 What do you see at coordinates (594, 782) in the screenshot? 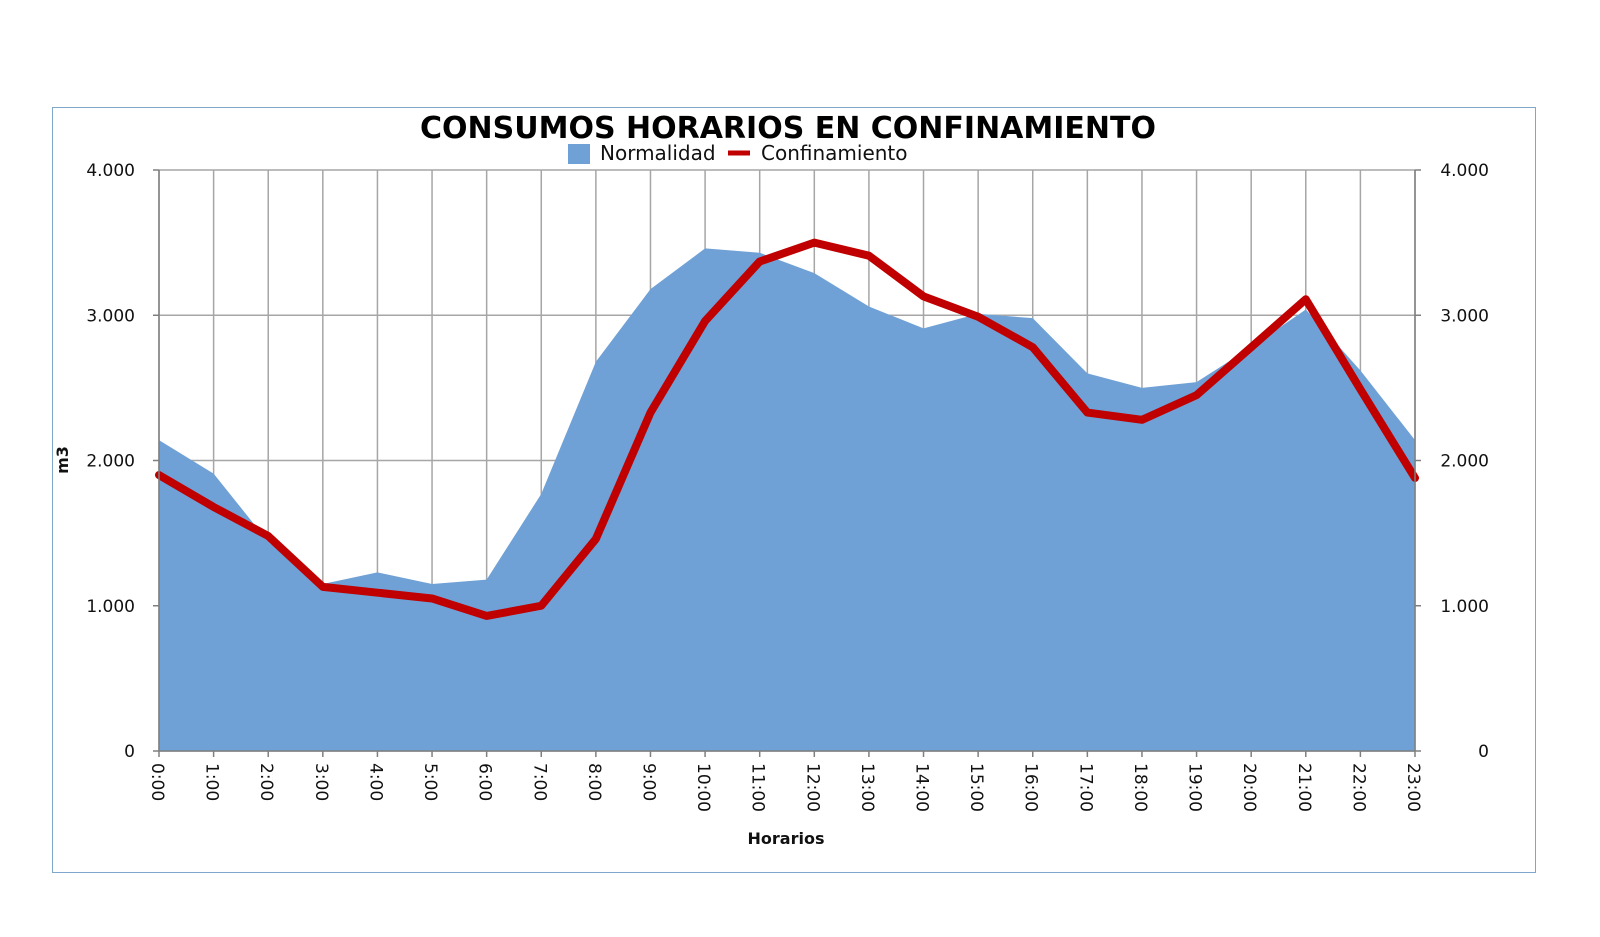
I see `x-tick-label: 8:00` at bounding box center [594, 782].